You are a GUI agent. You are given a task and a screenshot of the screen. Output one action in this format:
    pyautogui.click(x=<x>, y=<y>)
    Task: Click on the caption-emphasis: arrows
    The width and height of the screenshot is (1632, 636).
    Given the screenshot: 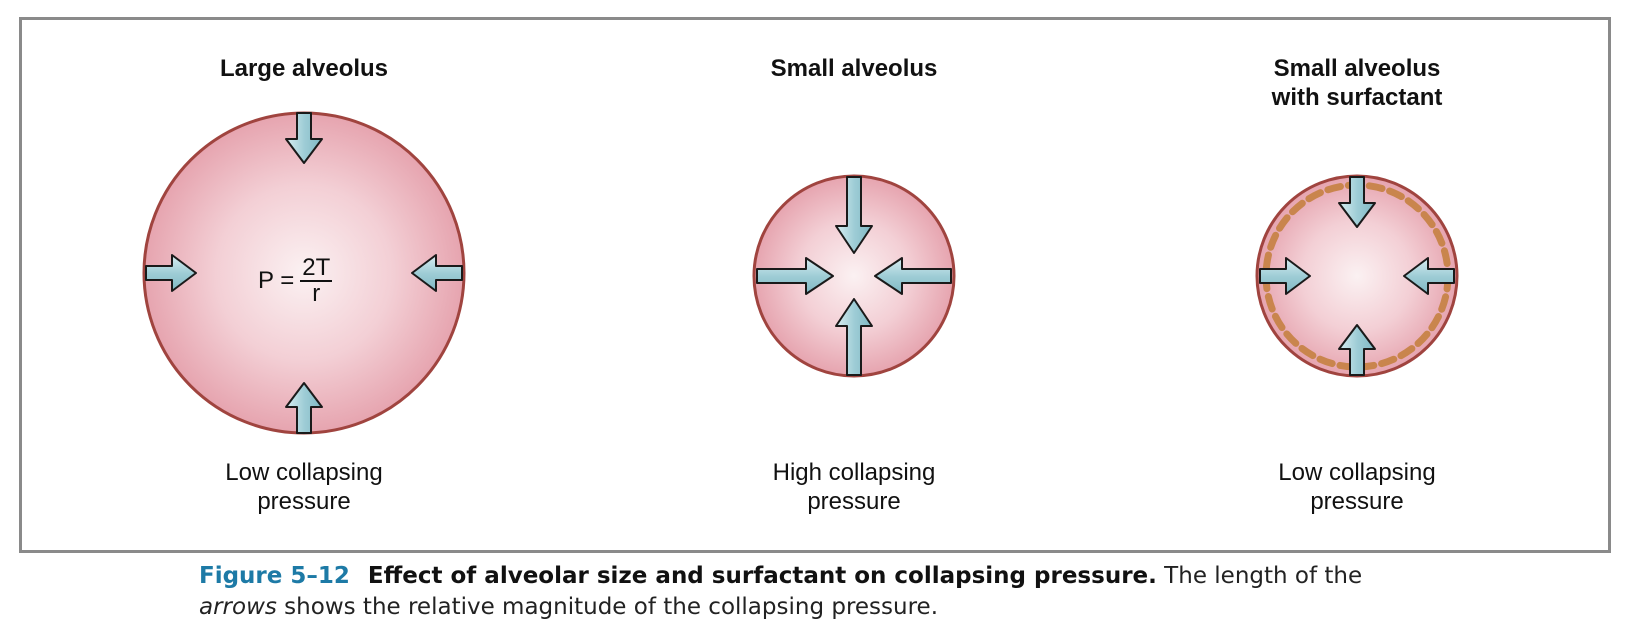 What is the action you would take?
    pyautogui.click(x=238, y=607)
    